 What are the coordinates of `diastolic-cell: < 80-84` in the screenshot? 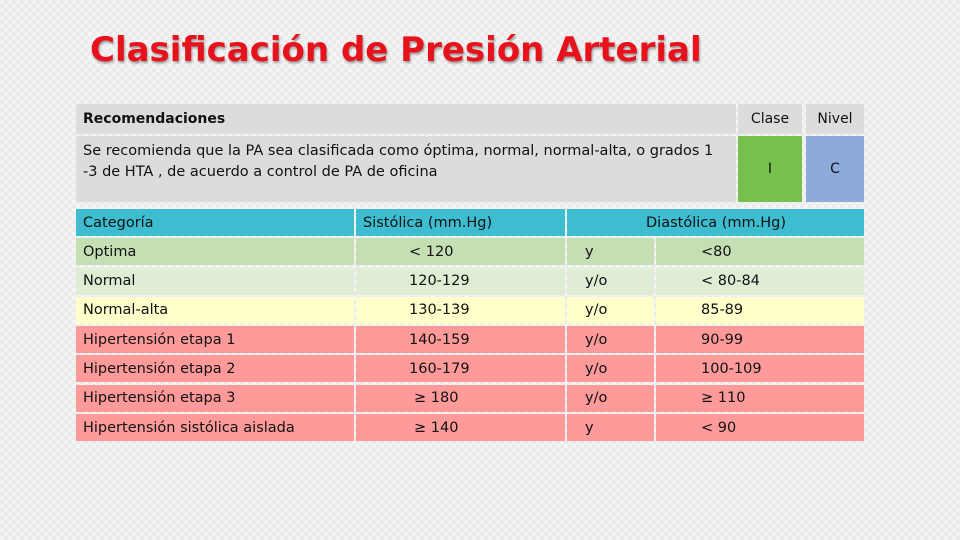 It's located at (760, 281).